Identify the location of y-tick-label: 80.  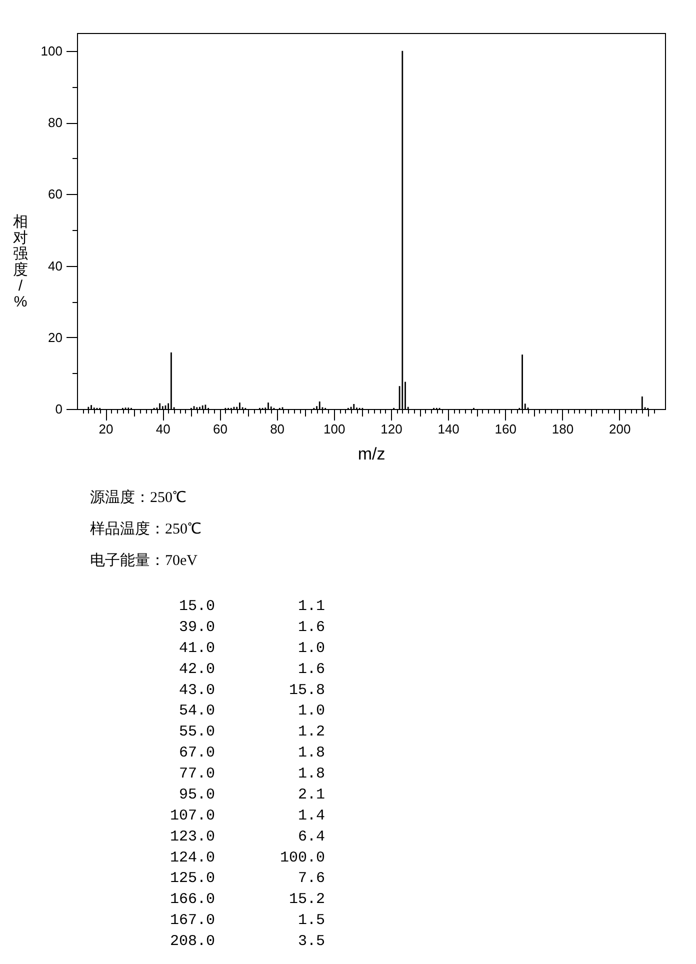
(55, 122).